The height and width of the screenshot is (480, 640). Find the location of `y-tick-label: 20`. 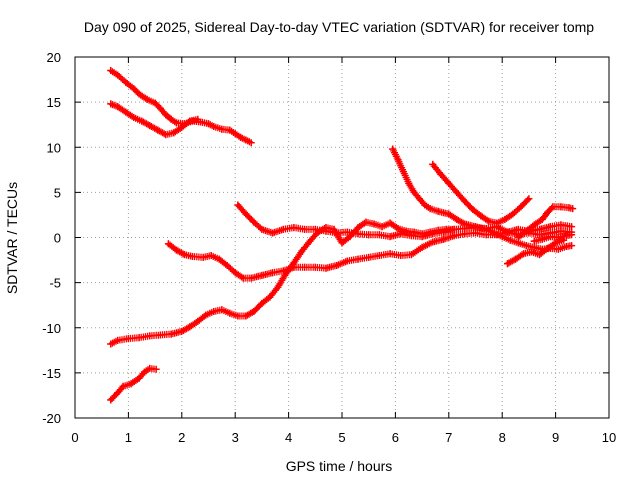

y-tick-label: 20 is located at coordinates (54, 57).